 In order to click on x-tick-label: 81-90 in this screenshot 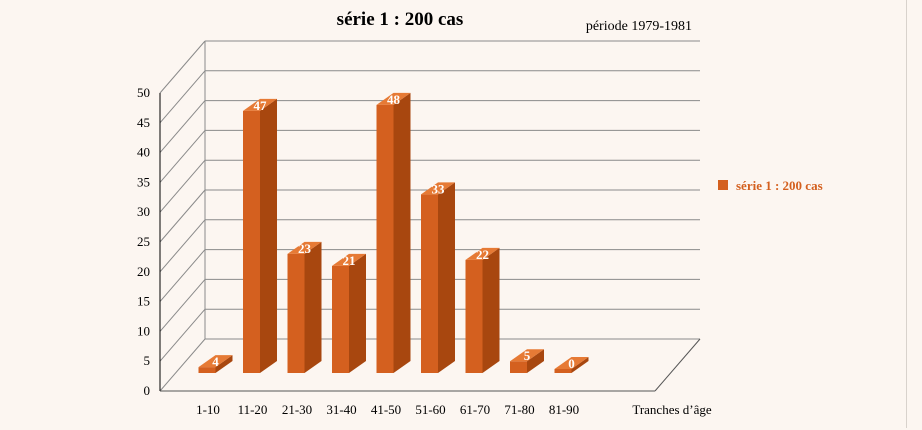, I will do `click(564, 409)`.